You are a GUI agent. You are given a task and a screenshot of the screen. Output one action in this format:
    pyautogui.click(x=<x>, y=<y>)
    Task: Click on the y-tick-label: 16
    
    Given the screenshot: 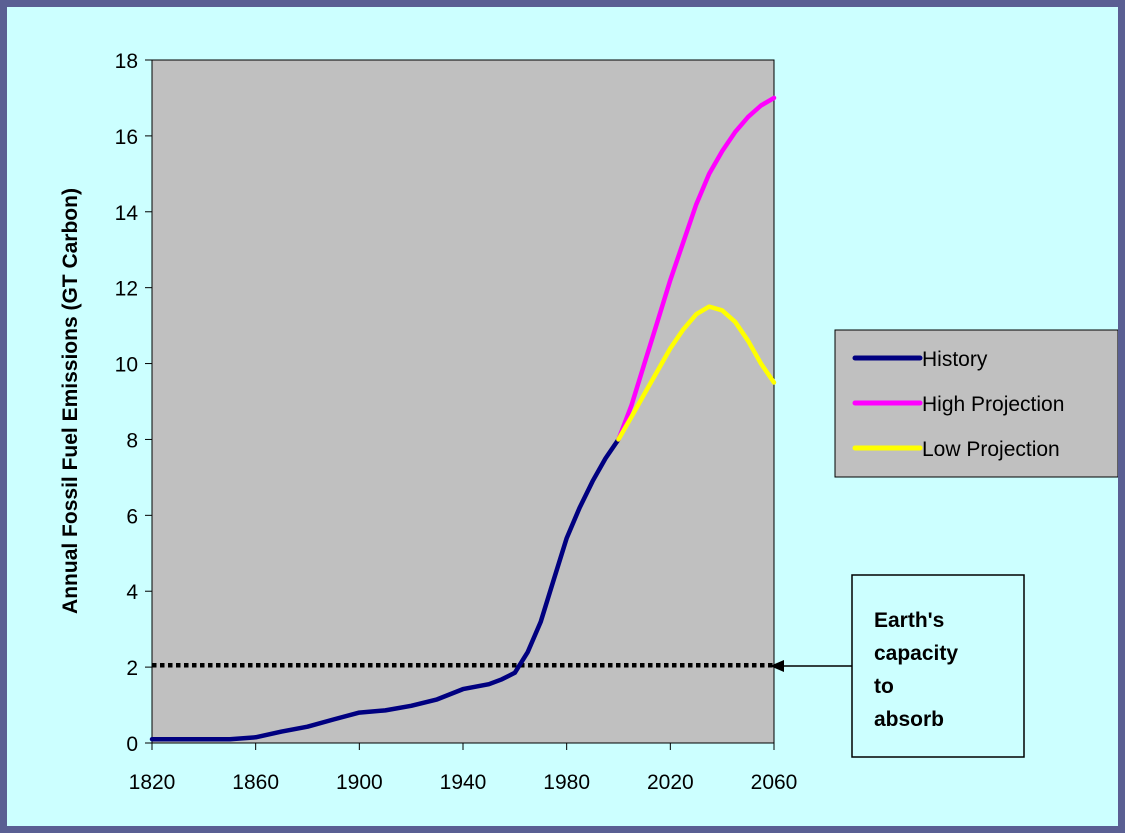 What is the action you would take?
    pyautogui.click(x=126, y=137)
    